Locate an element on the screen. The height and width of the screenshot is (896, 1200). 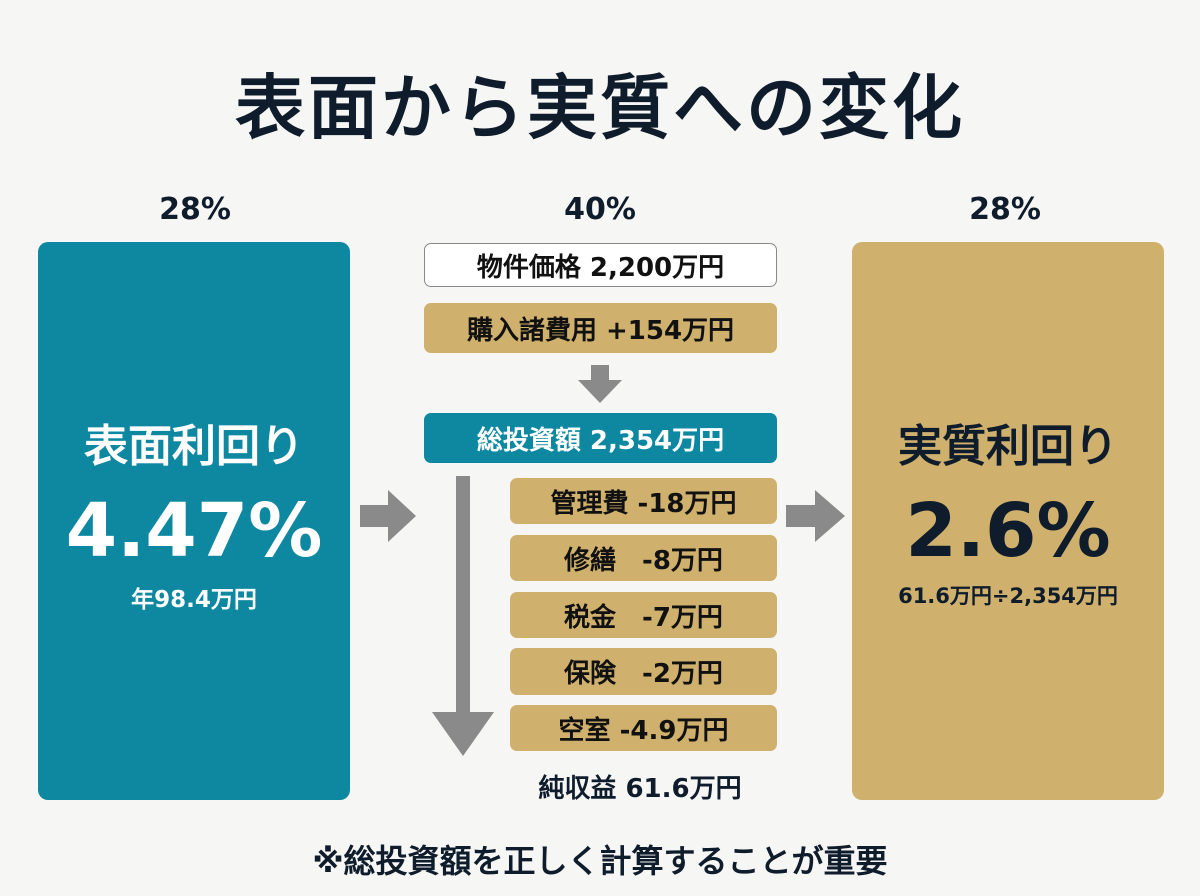
arrow-right-right-icon is located at coordinates (815, 516).